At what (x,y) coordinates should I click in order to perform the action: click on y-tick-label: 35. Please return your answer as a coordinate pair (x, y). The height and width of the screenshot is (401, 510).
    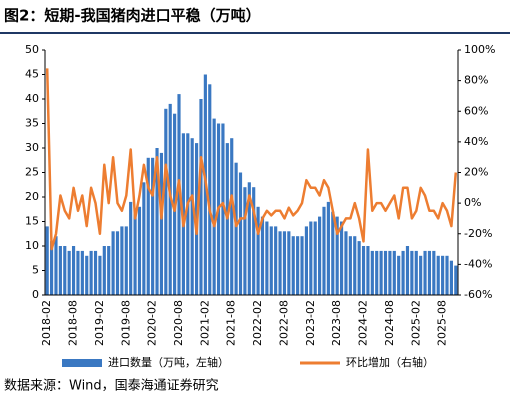
    Looking at the image, I should click on (32, 123).